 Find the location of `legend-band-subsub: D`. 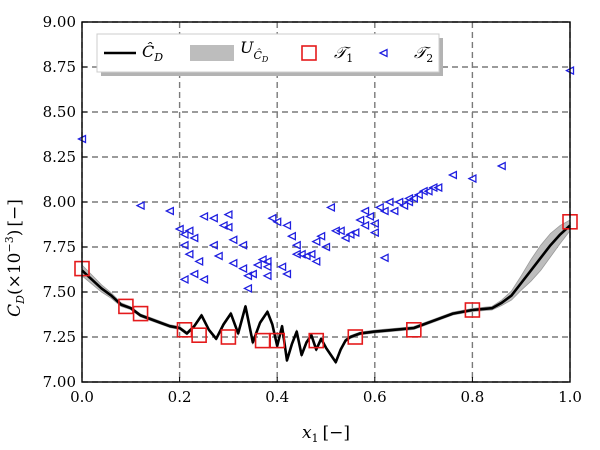

legend-band-subsub: D is located at coordinates (265, 59).